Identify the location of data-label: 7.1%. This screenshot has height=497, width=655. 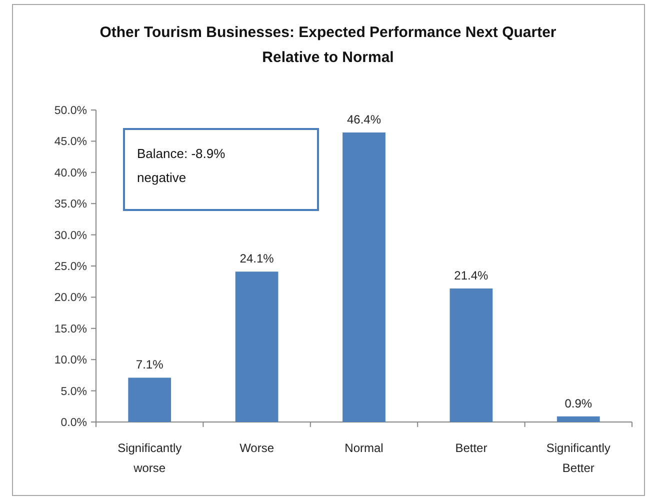
(150, 365).